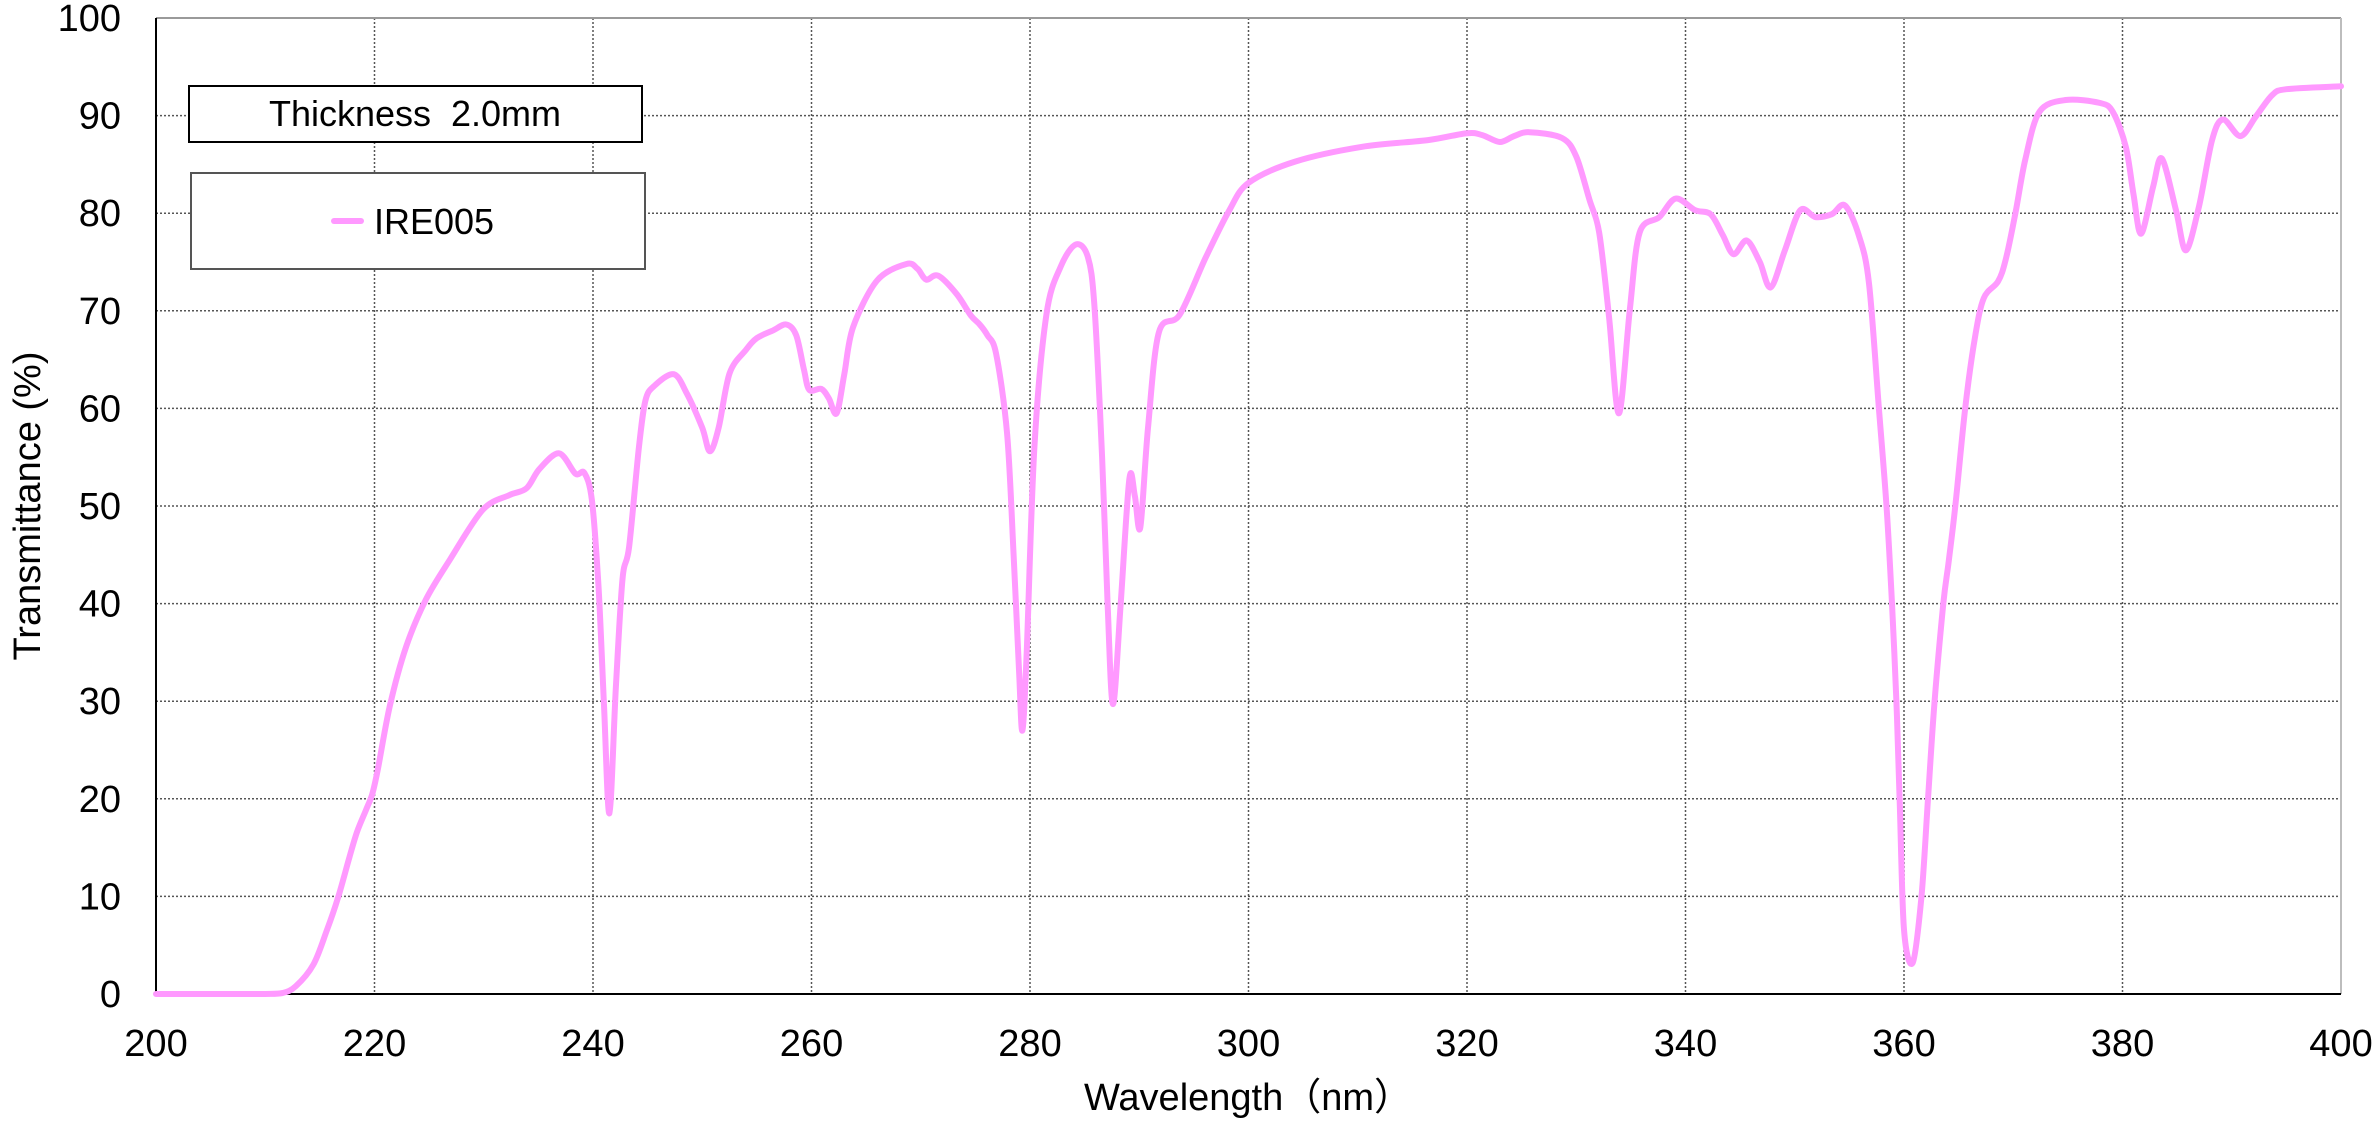 Image resolution: width=2375 pixels, height=1123 pixels. Describe the element at coordinates (2340, 1044) in the screenshot. I see `x-tick-label: 400` at that location.